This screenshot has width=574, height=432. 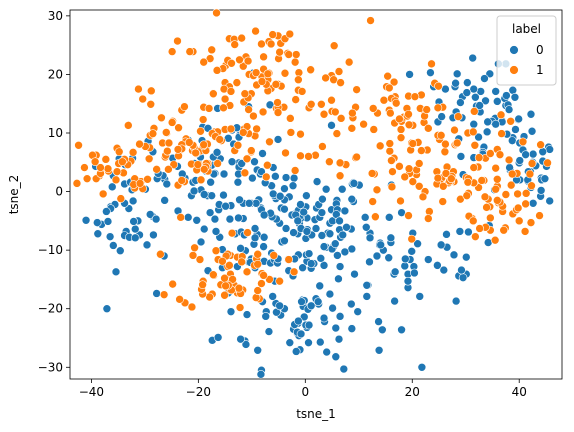 What do you see at coordinates (519, 392) in the screenshot?
I see `x-tick-label: 40` at bounding box center [519, 392].